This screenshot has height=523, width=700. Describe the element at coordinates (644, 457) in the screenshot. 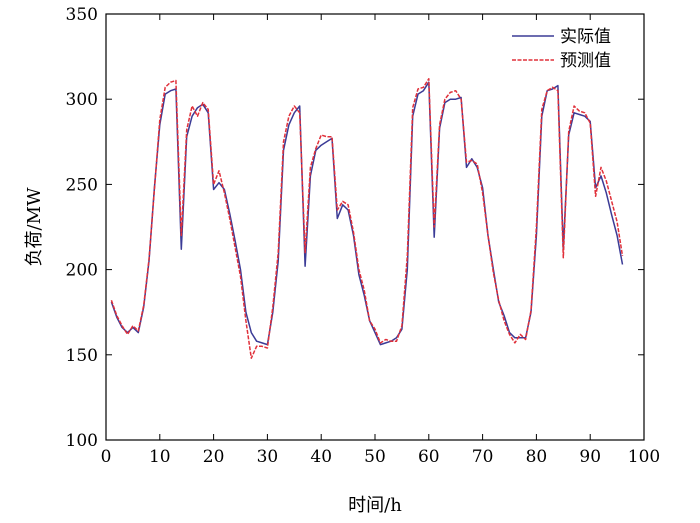

I see `x-tick-label: 100` at that location.